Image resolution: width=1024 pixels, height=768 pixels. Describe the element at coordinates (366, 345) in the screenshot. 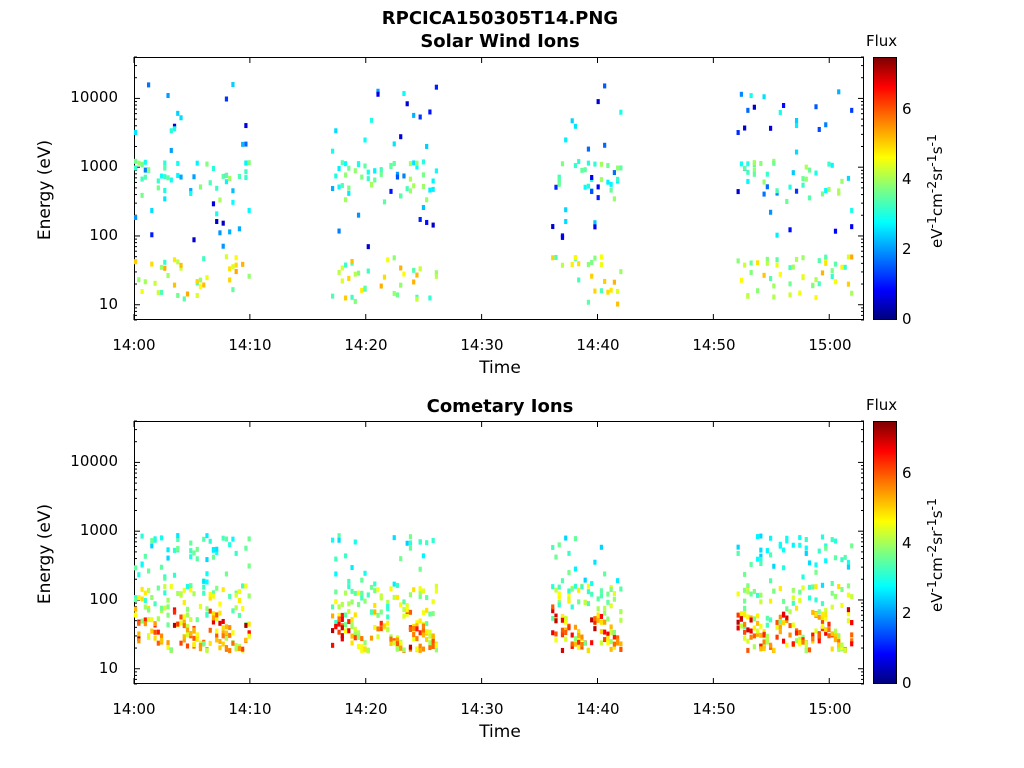

I see `panel1-xtick-label: 14:20` at that location.